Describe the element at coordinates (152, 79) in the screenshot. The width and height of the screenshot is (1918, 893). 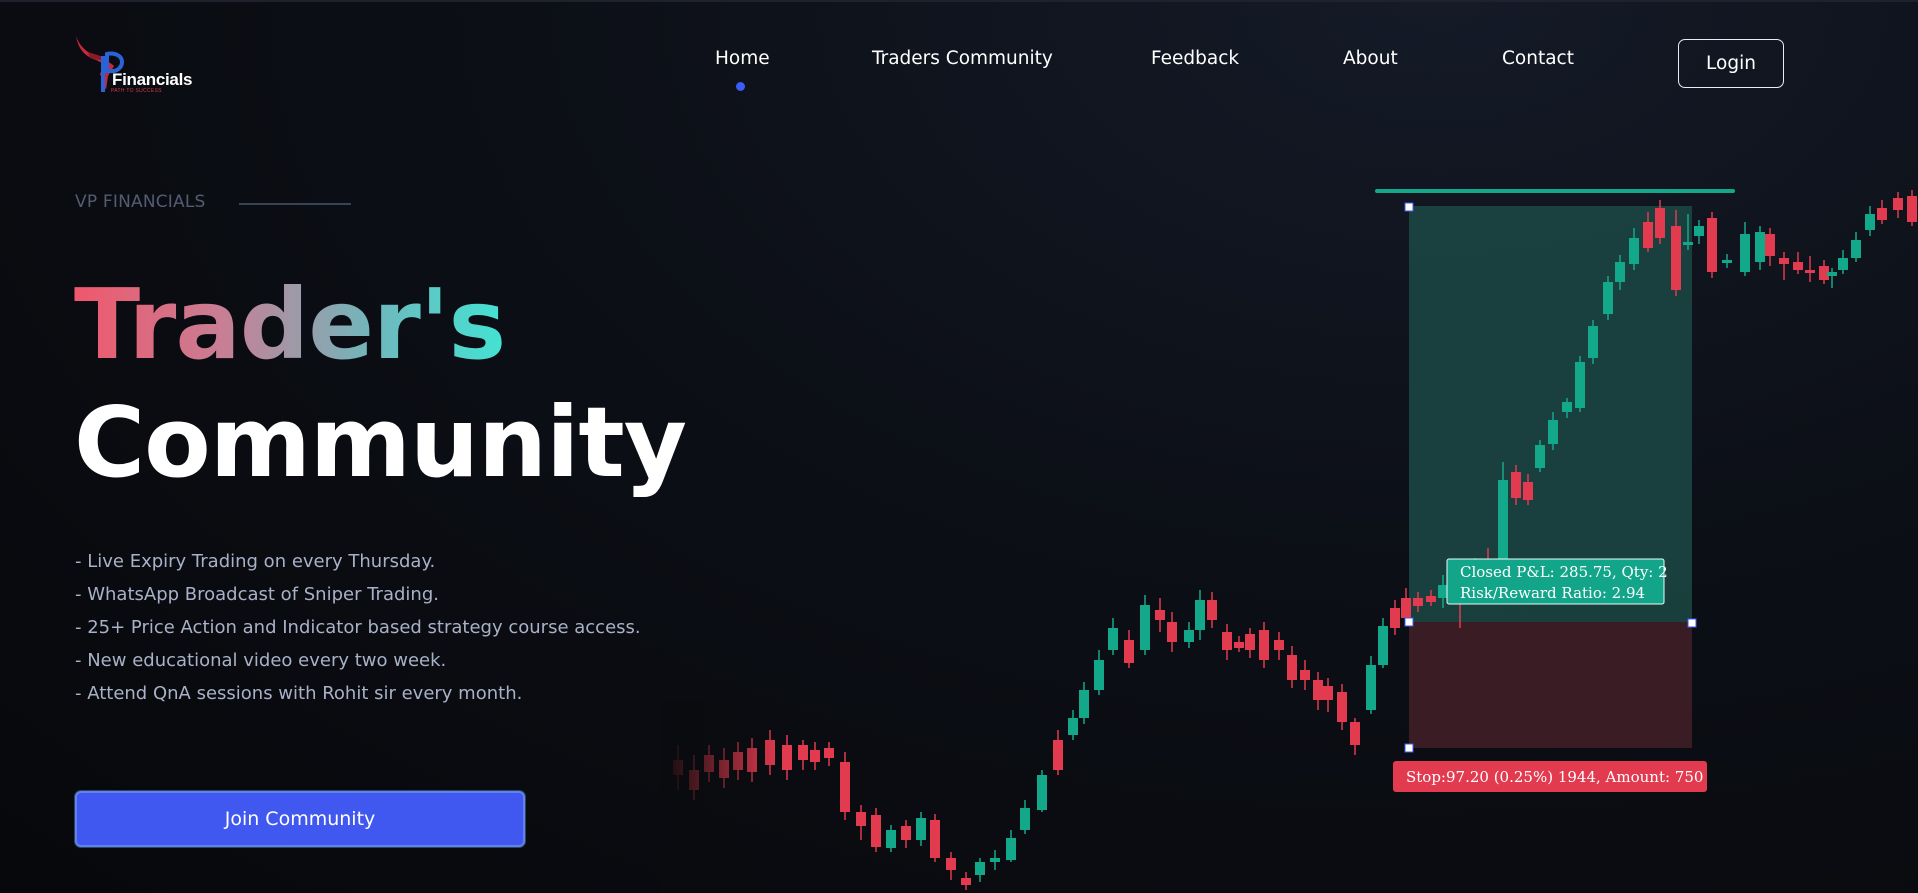
I see `brand-name: Financials` at that location.